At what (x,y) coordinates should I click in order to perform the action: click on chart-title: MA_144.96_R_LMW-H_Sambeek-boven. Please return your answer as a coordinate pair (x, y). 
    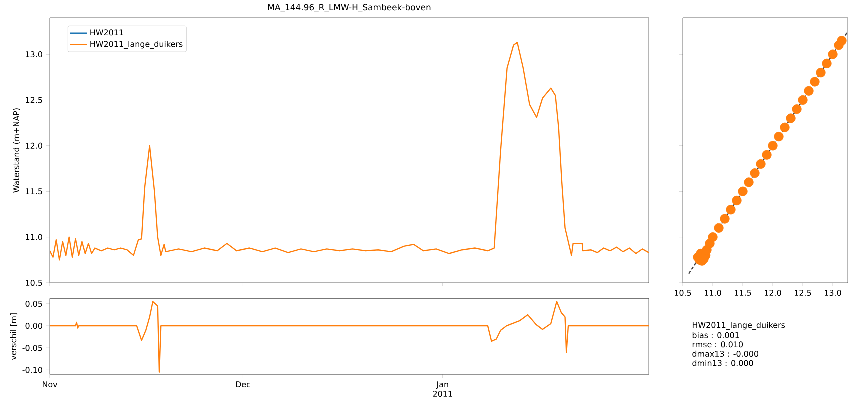
    Looking at the image, I should click on (349, 8).